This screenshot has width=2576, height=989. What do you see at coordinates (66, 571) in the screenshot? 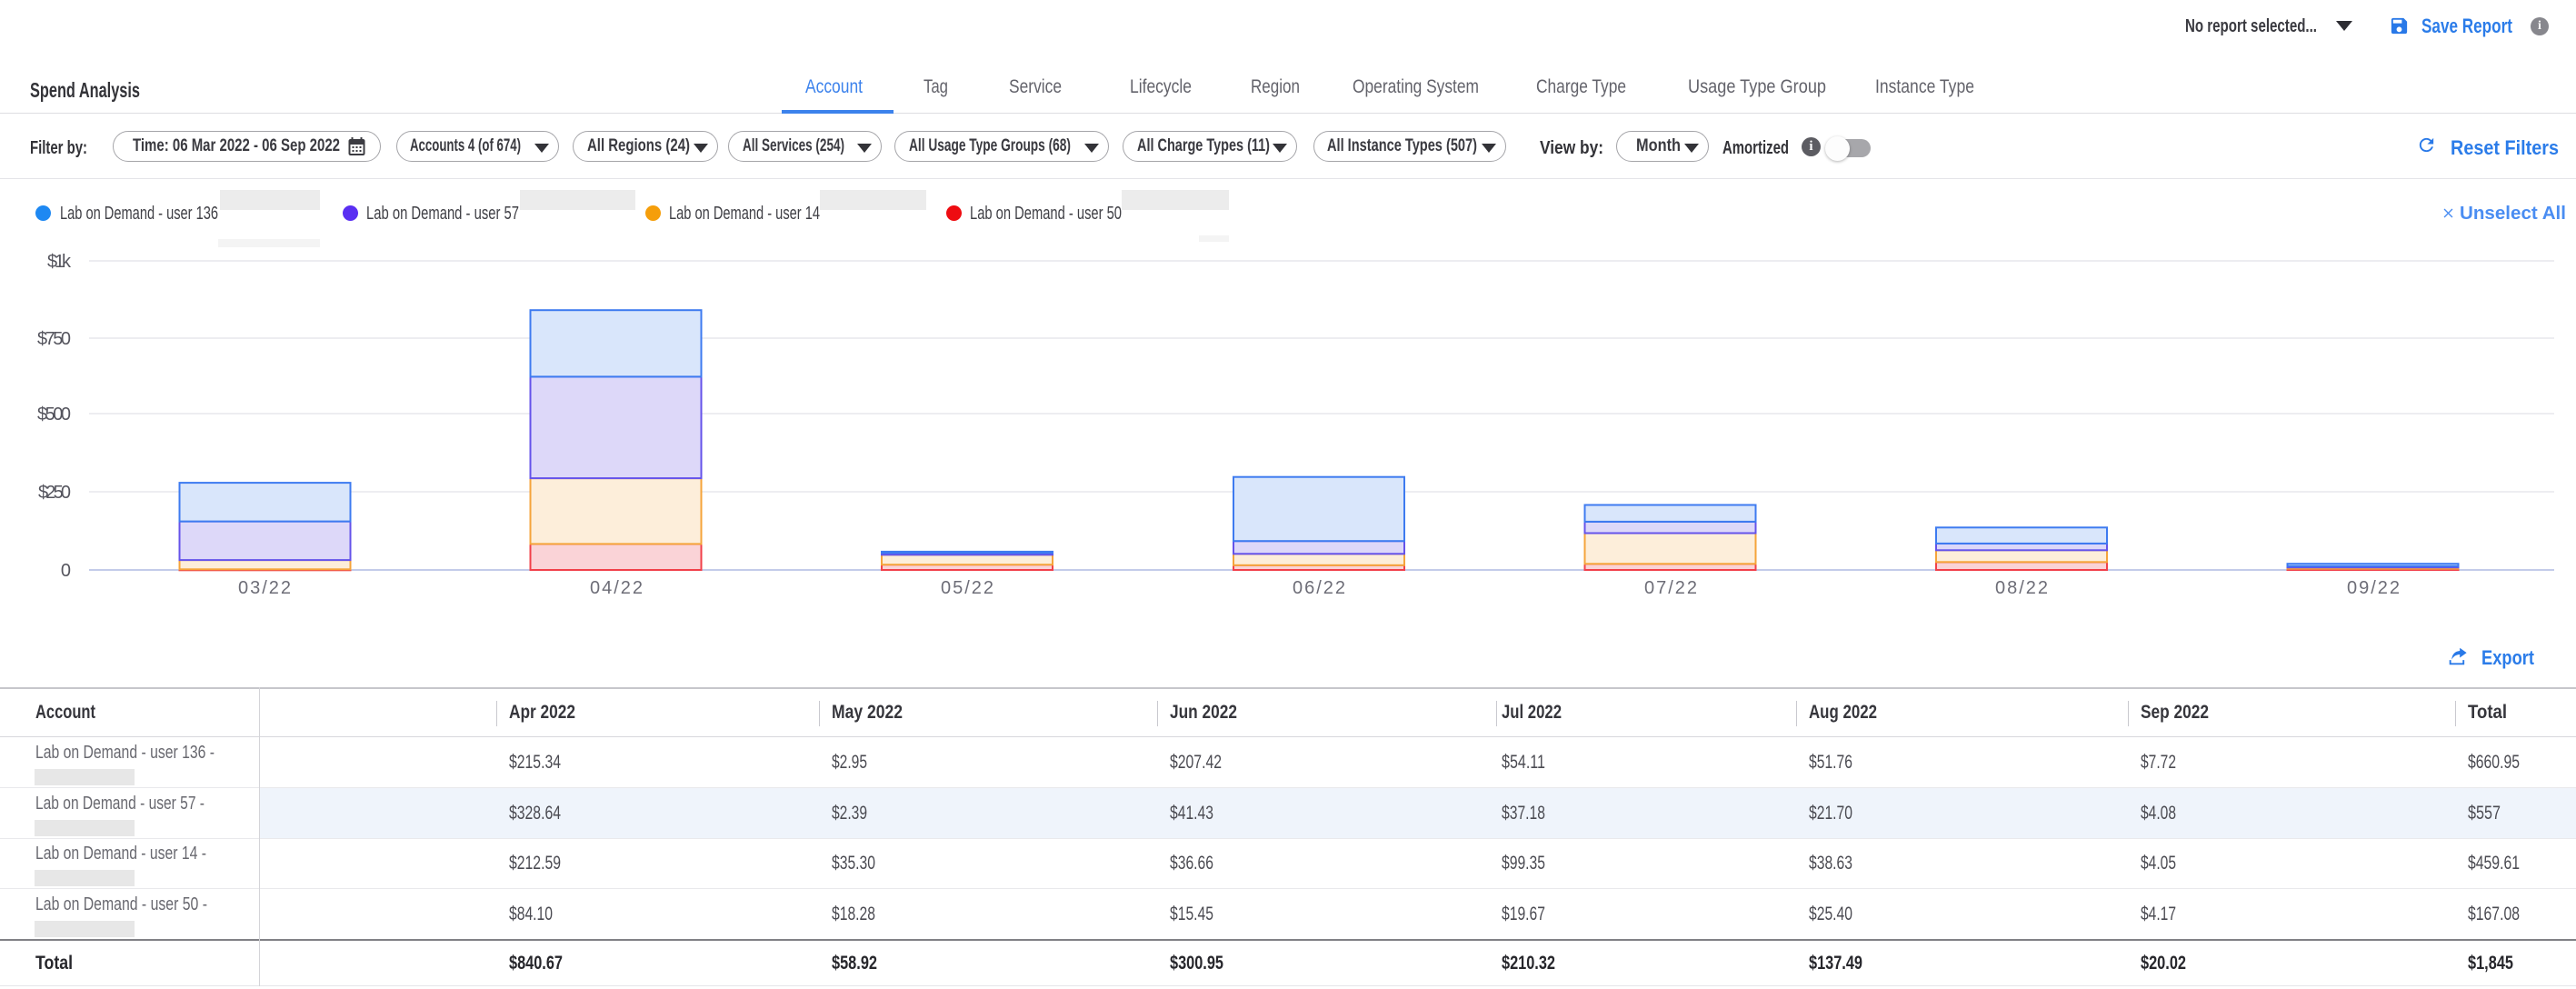
I see `svg-text: 0` at bounding box center [66, 571].